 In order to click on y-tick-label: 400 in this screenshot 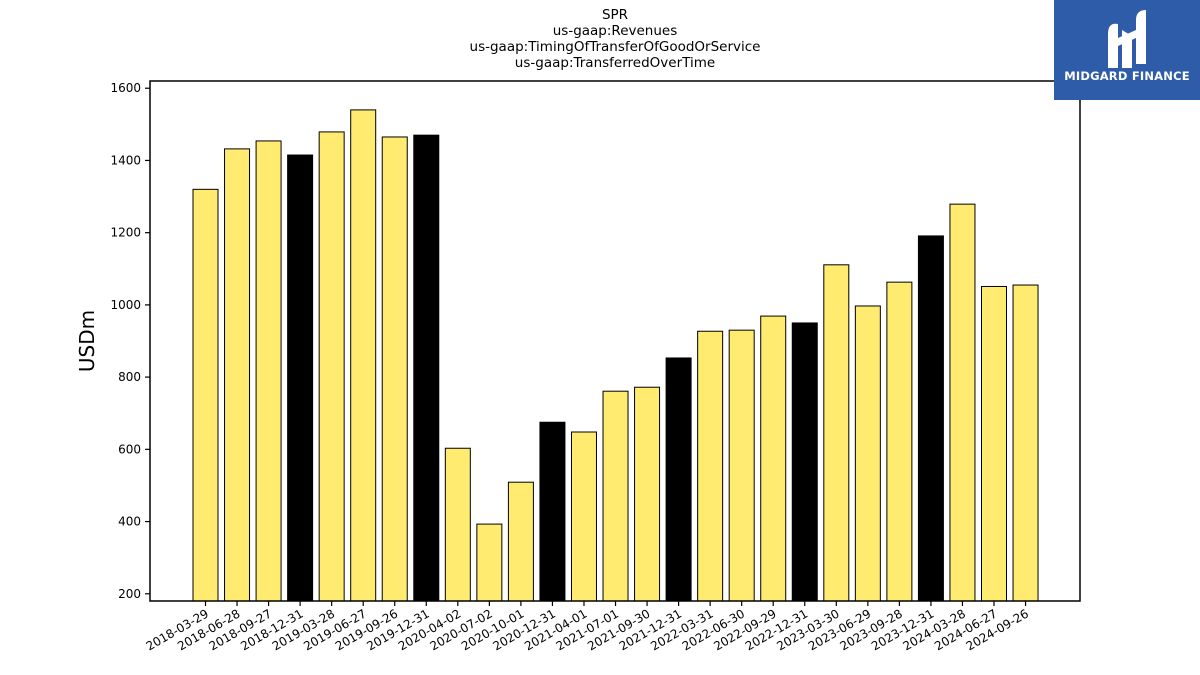, I will do `click(129, 522)`.